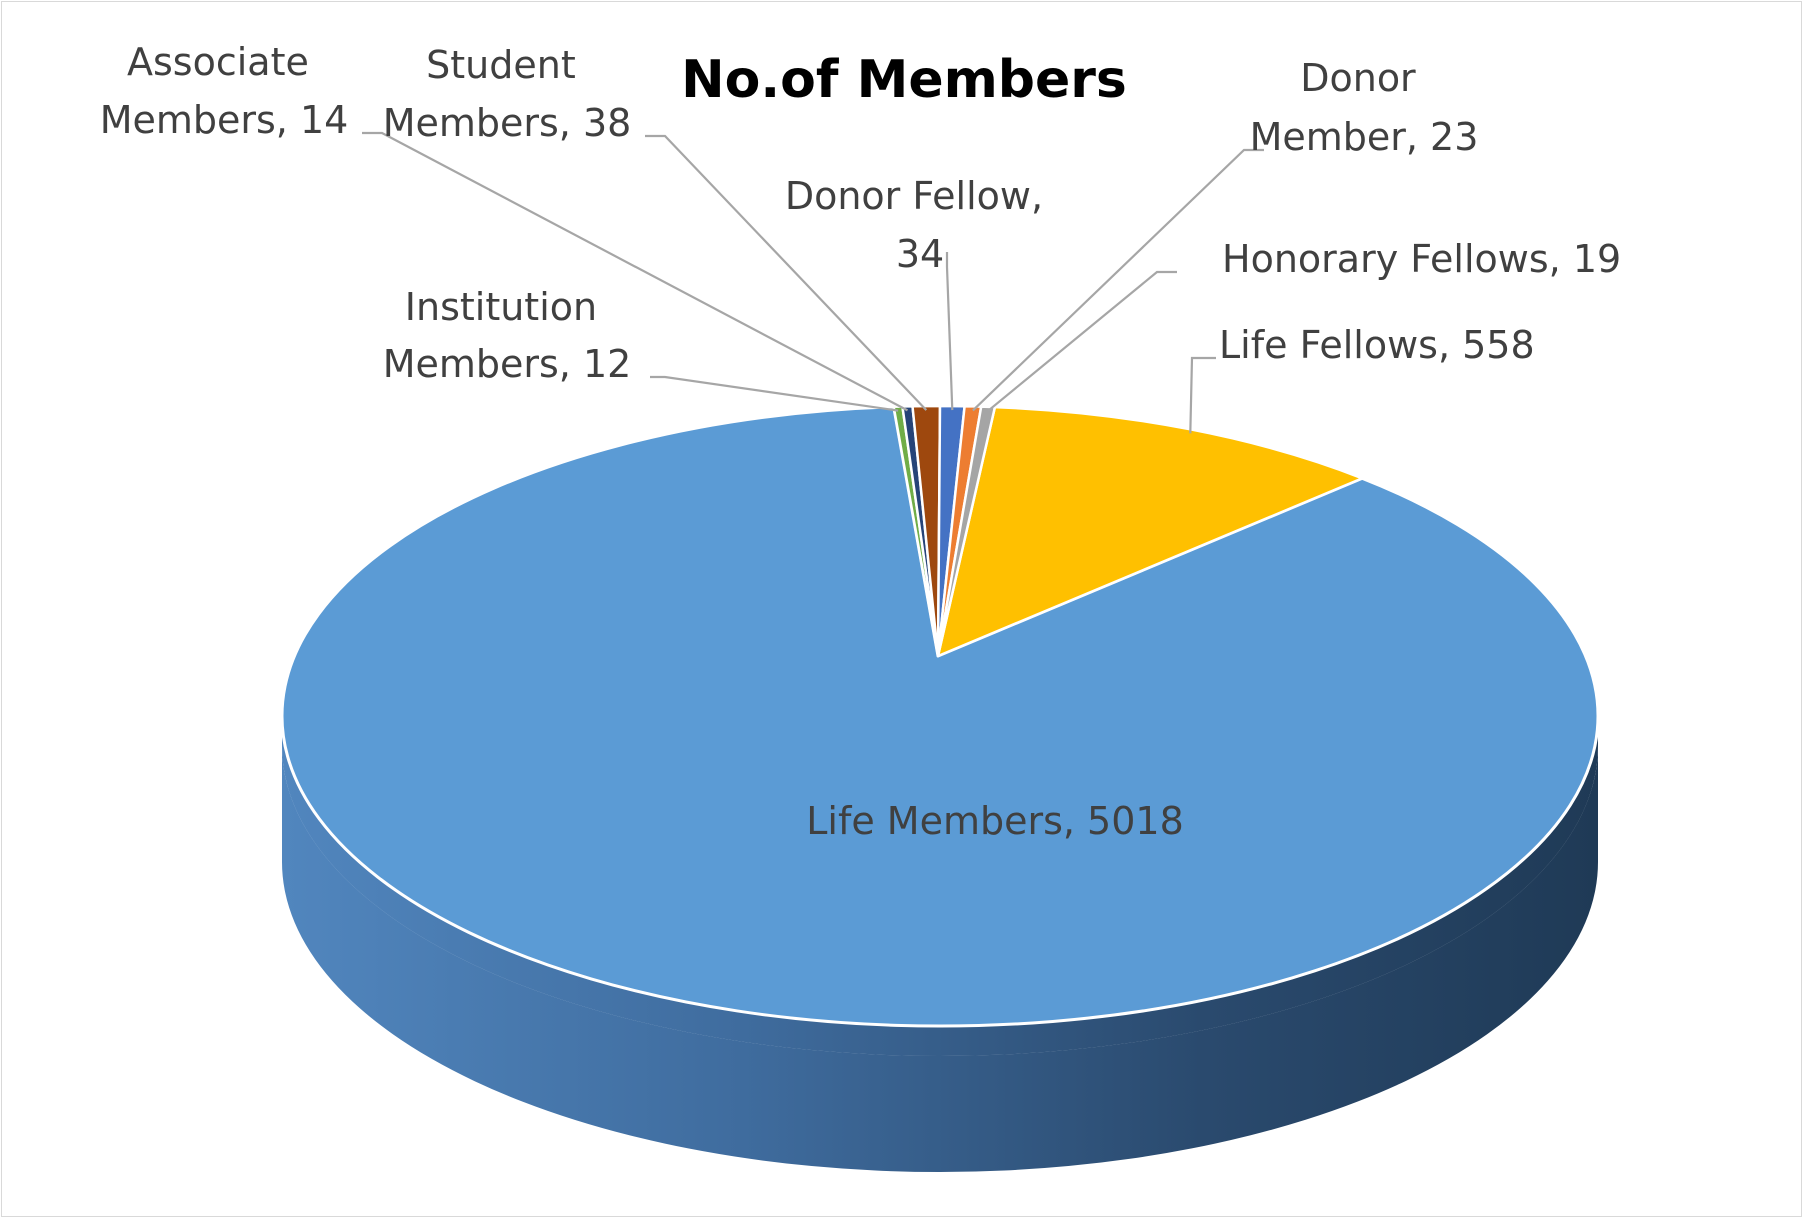 This screenshot has height=1221, width=1805. I want to click on leader-line-donor-member, so click(1118, 280).